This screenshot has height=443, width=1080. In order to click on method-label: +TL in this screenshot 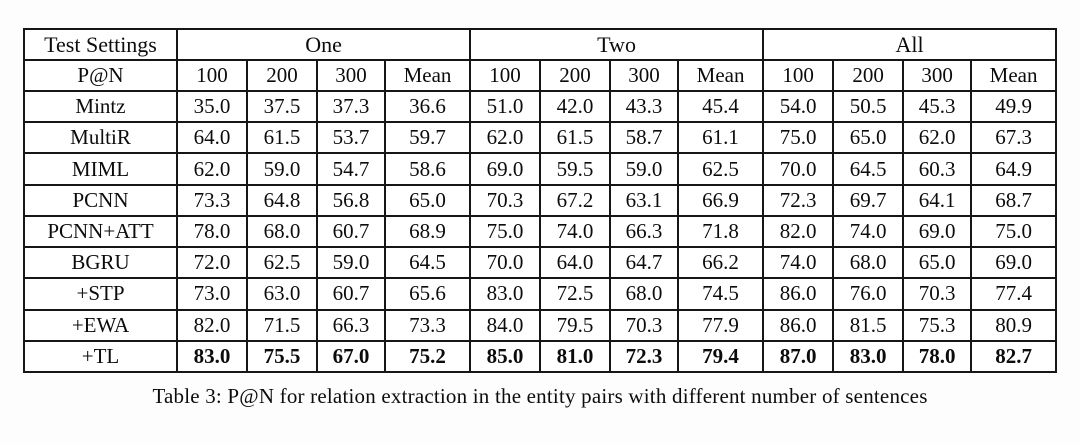, I will do `click(100, 356)`.